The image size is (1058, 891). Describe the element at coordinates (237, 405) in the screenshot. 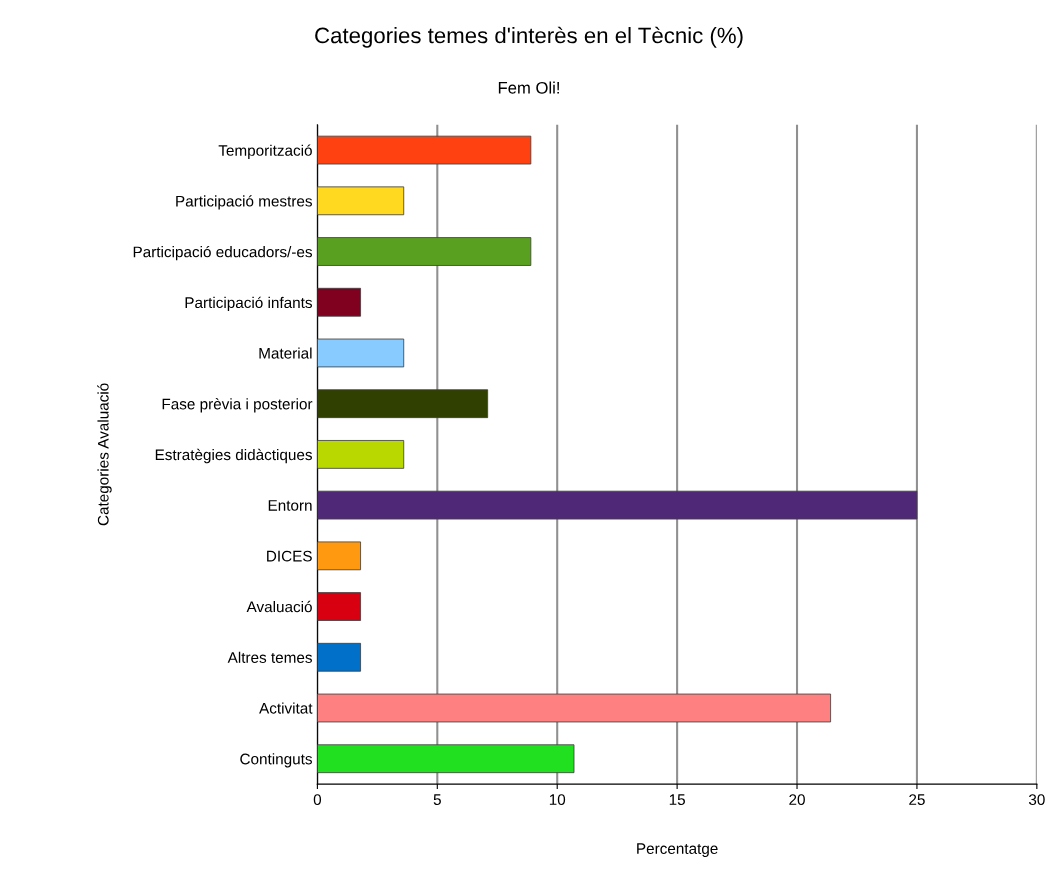

I see `y-tick-label: Fase prèvia i posterior` at that location.